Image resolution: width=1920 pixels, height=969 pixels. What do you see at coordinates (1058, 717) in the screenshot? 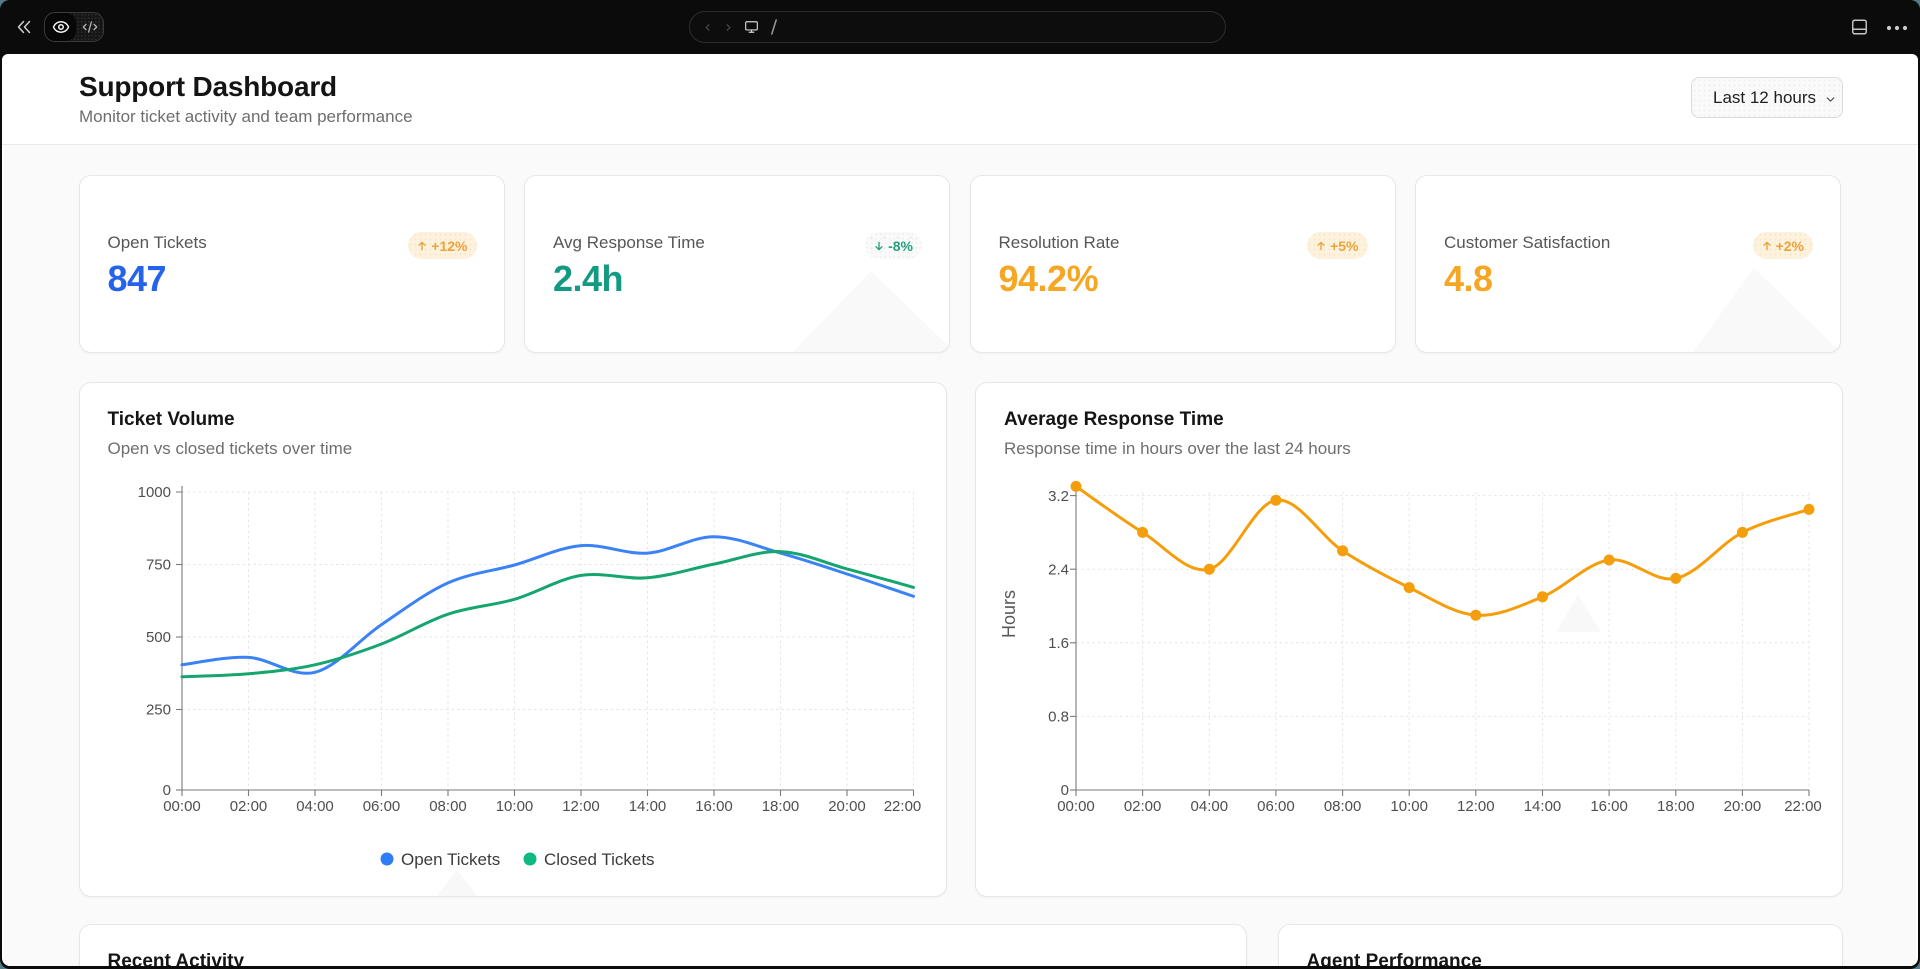
I see `svg-text: 0.8` at bounding box center [1058, 717].